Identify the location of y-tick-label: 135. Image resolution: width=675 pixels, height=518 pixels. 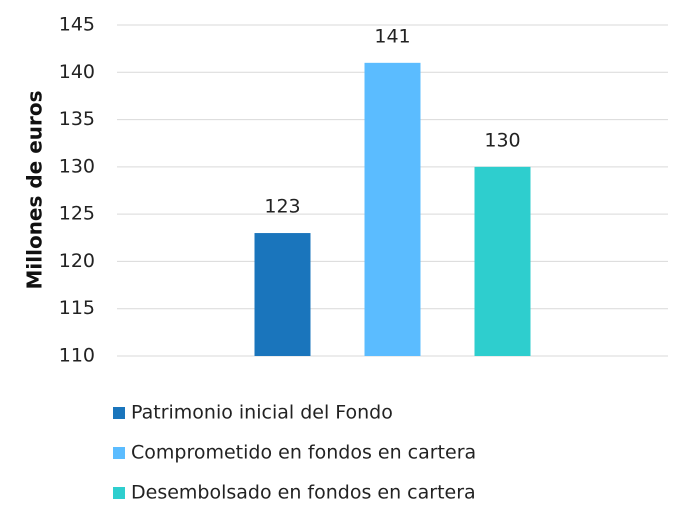
(77, 119).